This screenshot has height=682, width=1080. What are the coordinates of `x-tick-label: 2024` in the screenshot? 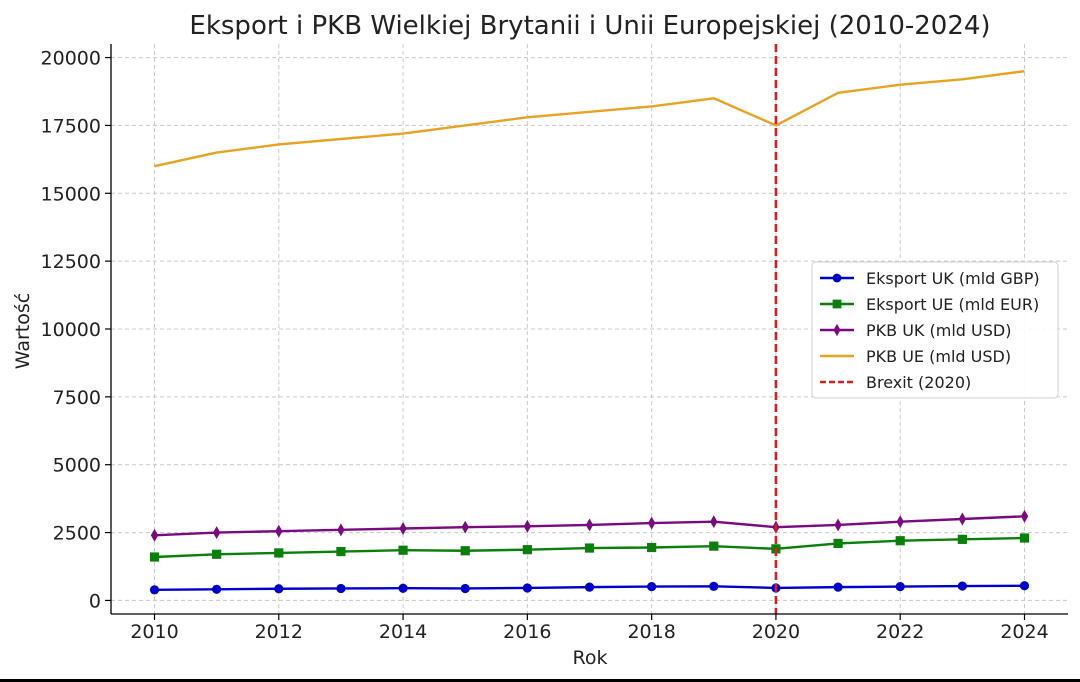 It's located at (1024, 632).